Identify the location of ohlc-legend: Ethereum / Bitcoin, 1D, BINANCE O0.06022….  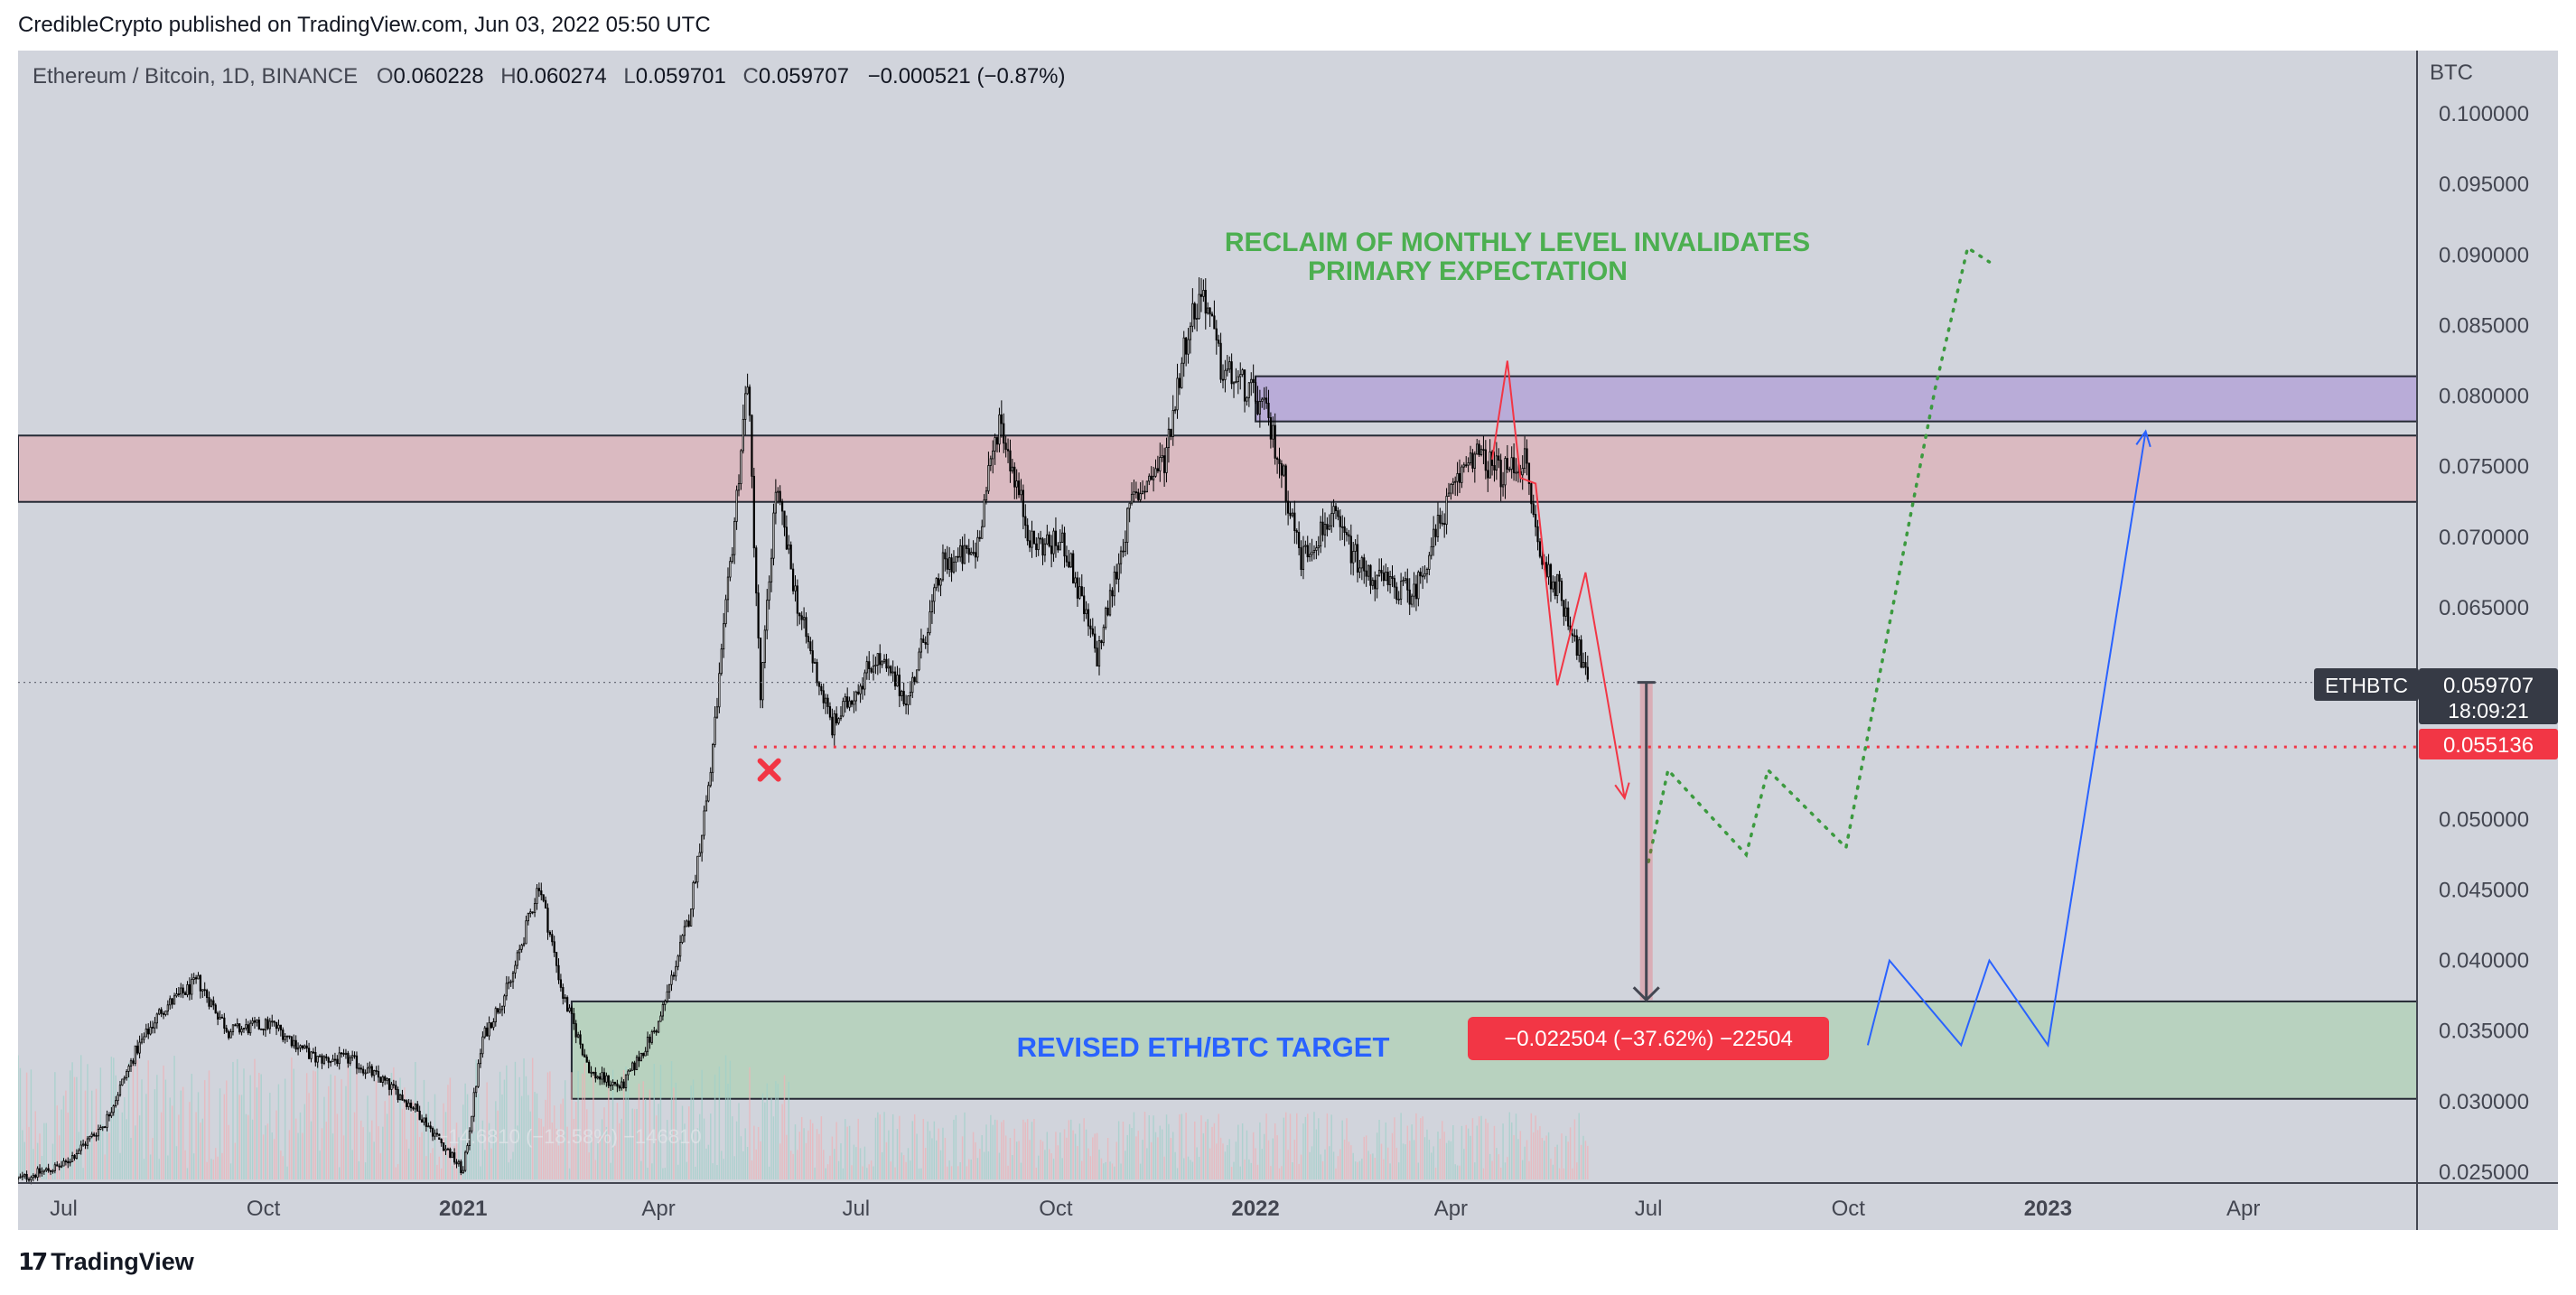
(549, 76).